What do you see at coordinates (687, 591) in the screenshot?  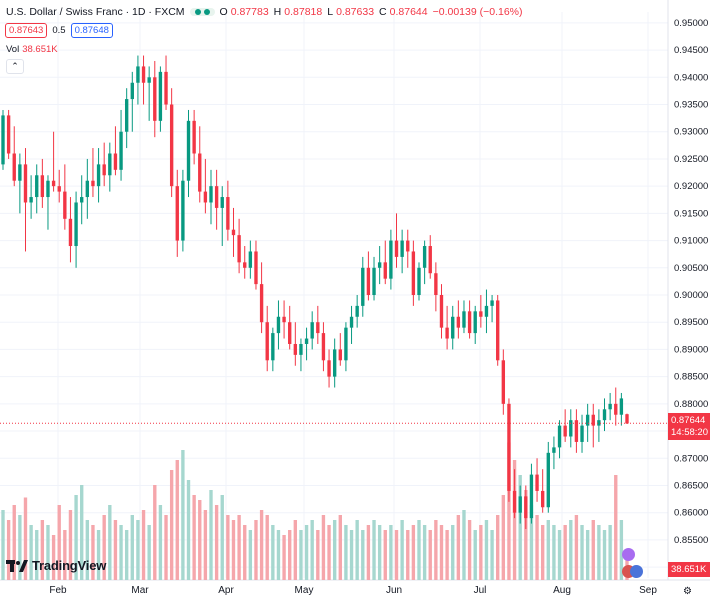 I see `settings-gear-icon: ⚙` at bounding box center [687, 591].